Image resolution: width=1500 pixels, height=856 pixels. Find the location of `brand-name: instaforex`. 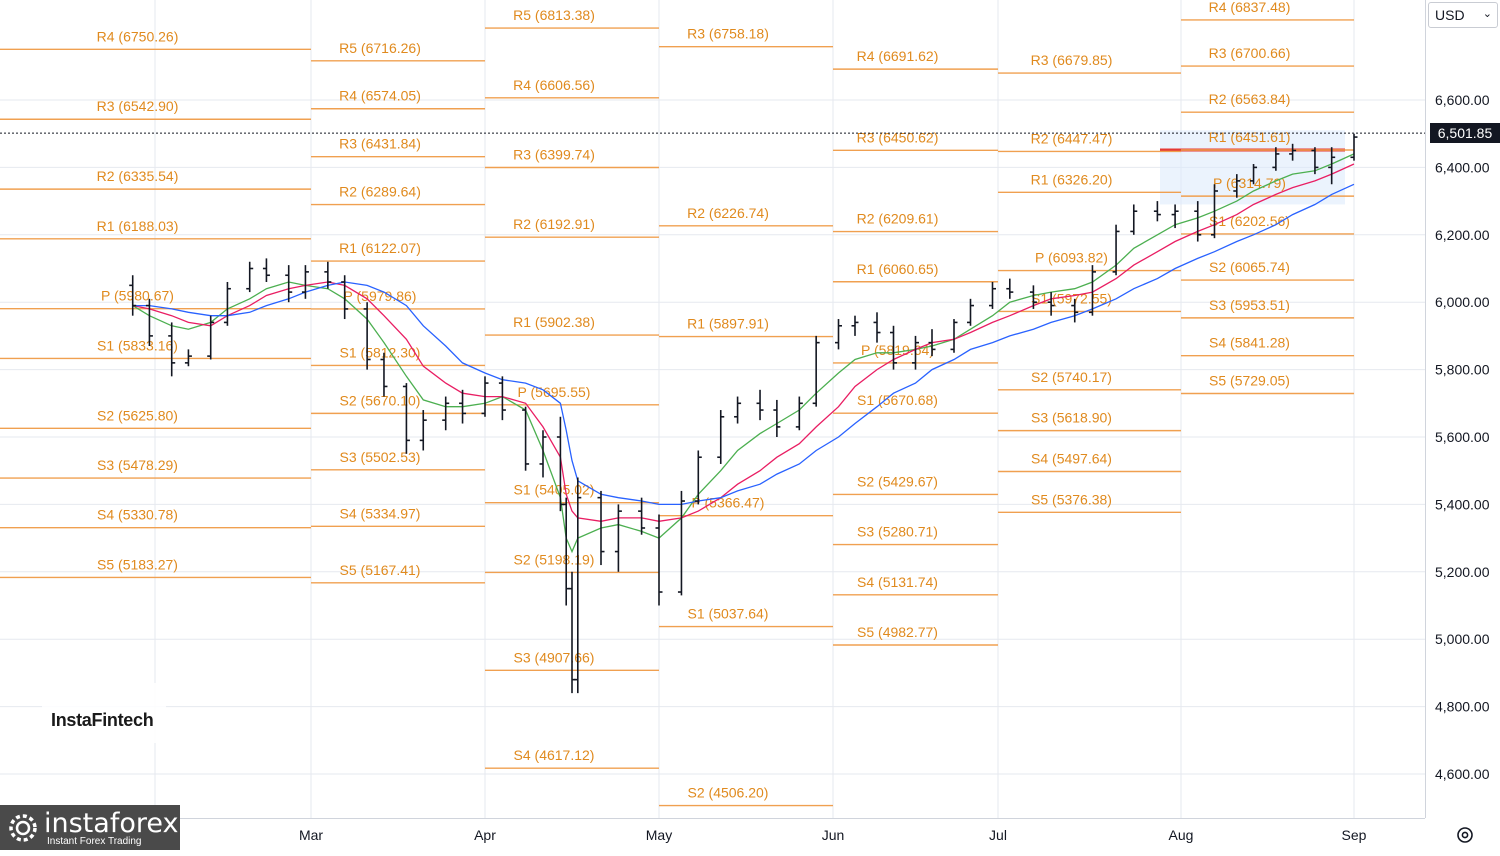

brand-name: instaforex is located at coordinates (111, 823).